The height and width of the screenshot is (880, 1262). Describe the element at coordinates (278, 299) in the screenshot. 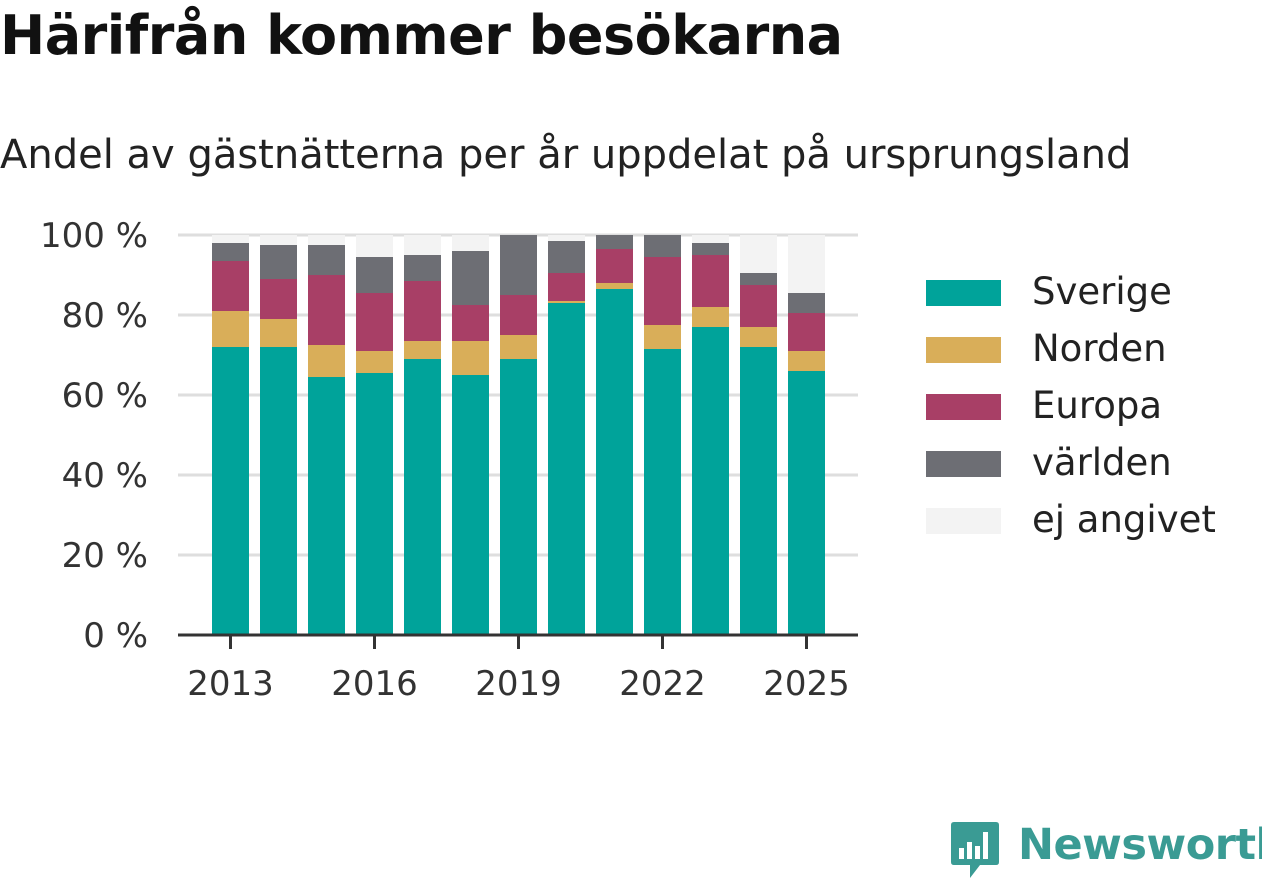

I see `bar-segment-europa-2014` at that location.